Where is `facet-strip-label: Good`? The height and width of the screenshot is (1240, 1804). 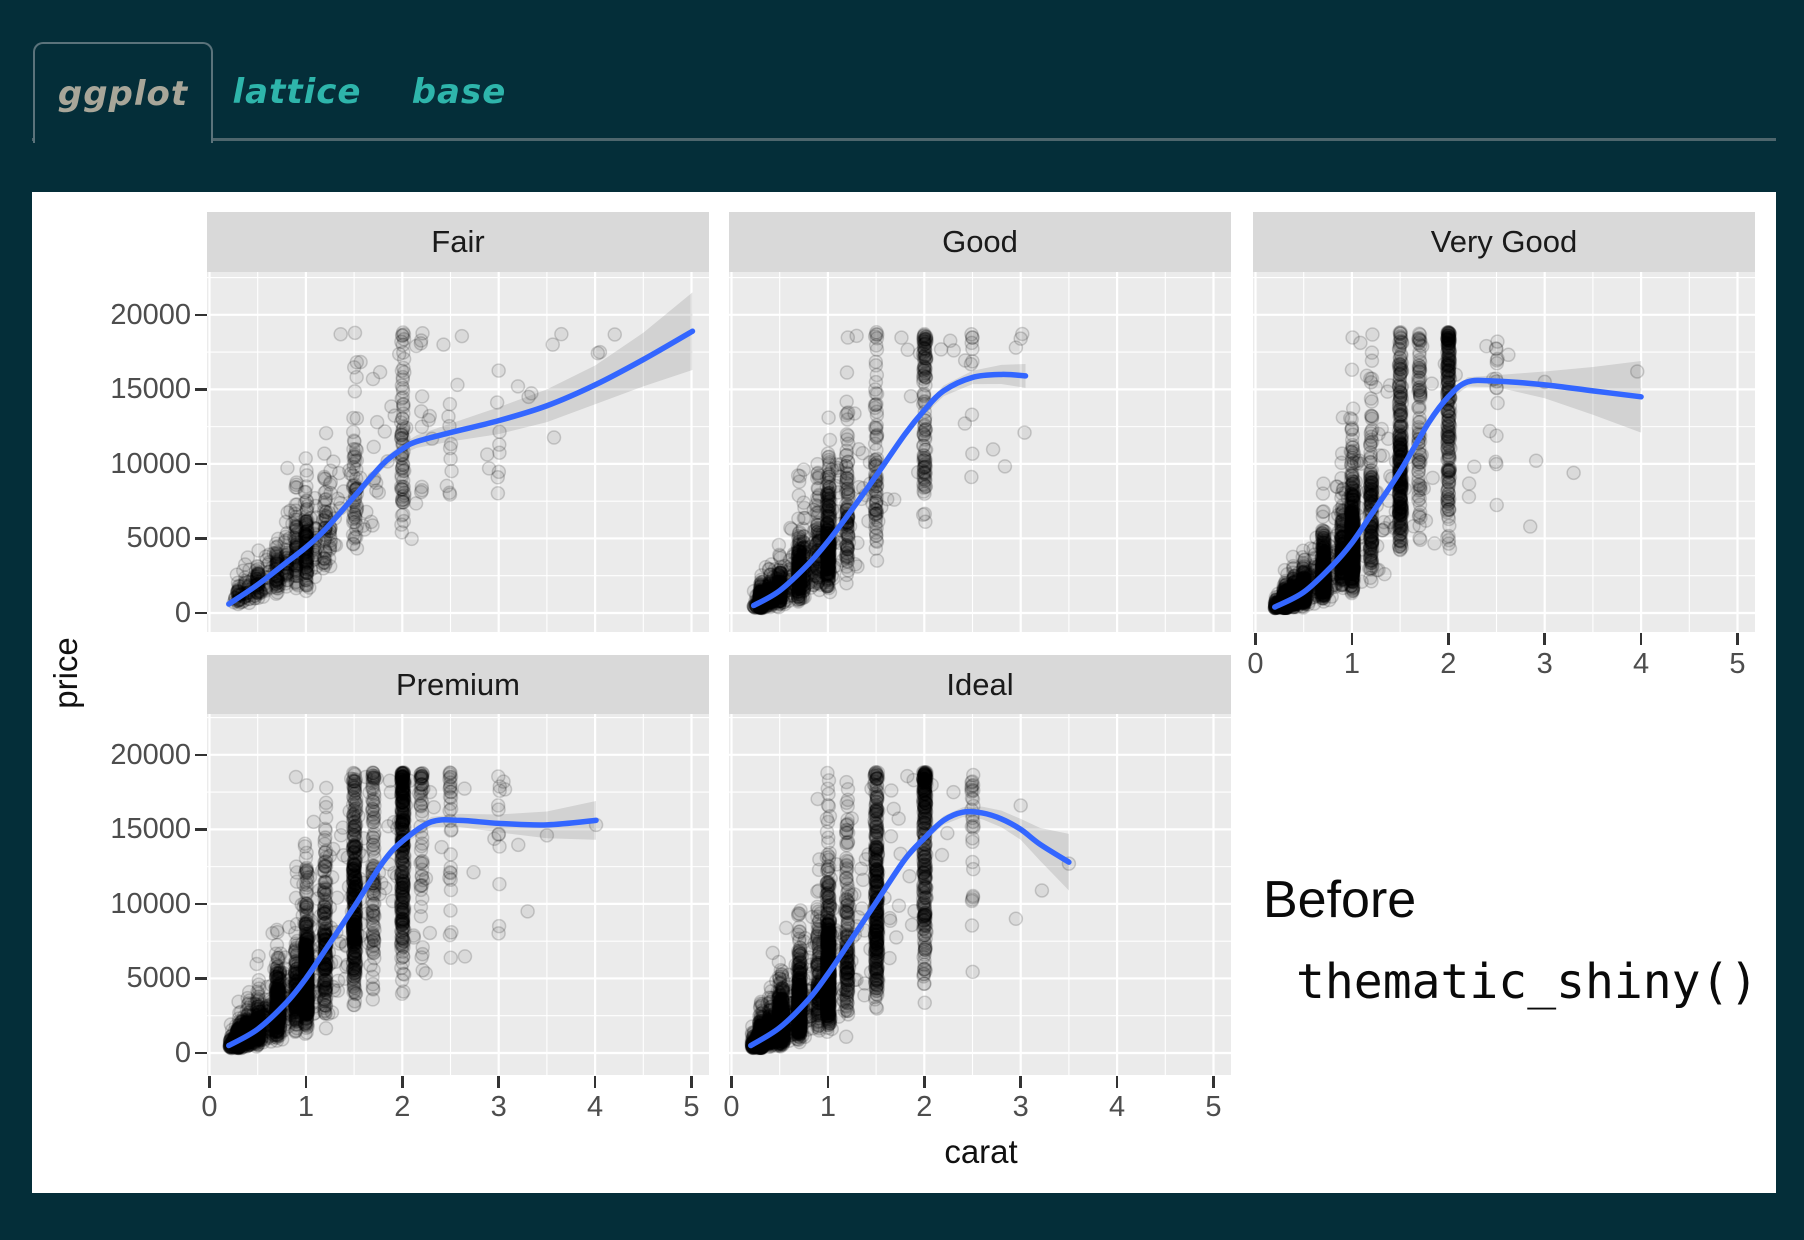 facet-strip-label: Good is located at coordinates (980, 241).